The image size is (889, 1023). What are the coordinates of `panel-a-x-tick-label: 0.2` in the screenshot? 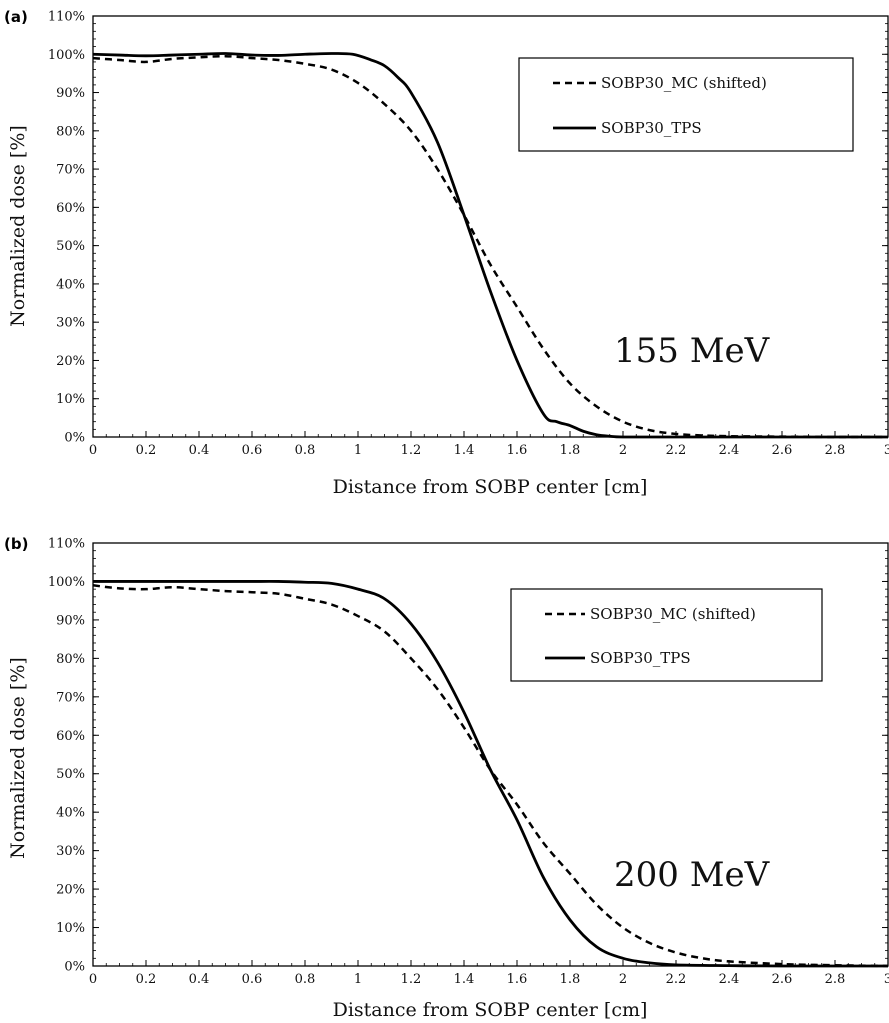 It's located at (146, 450).